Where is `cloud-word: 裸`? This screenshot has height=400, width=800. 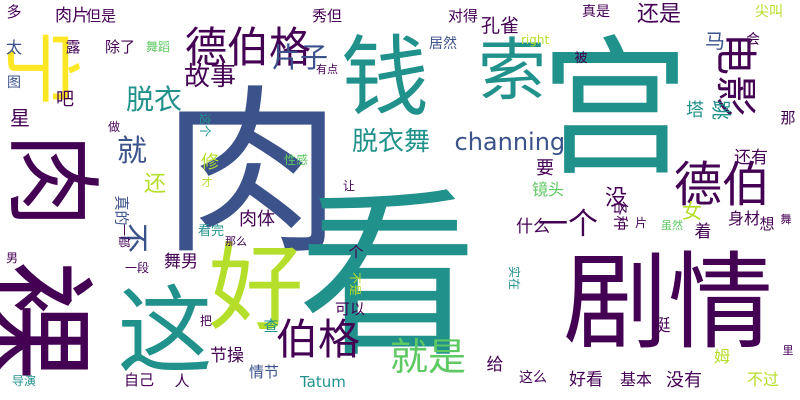 cloud-word: 裸 is located at coordinates (51, 320).